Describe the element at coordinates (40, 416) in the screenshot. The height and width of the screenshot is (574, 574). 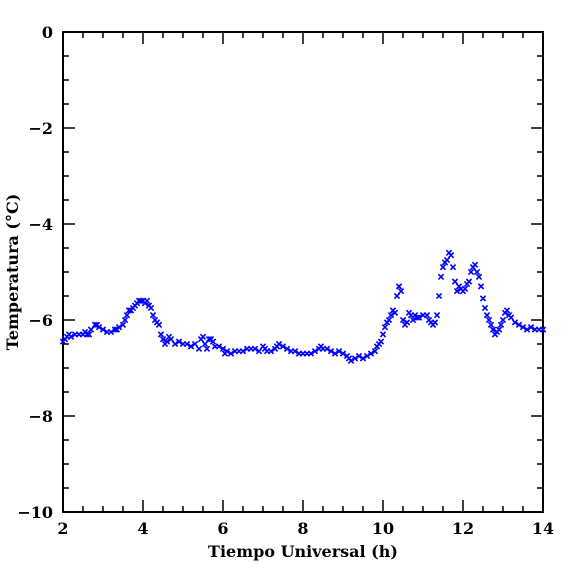
I see `y-tick-label: −8` at that location.